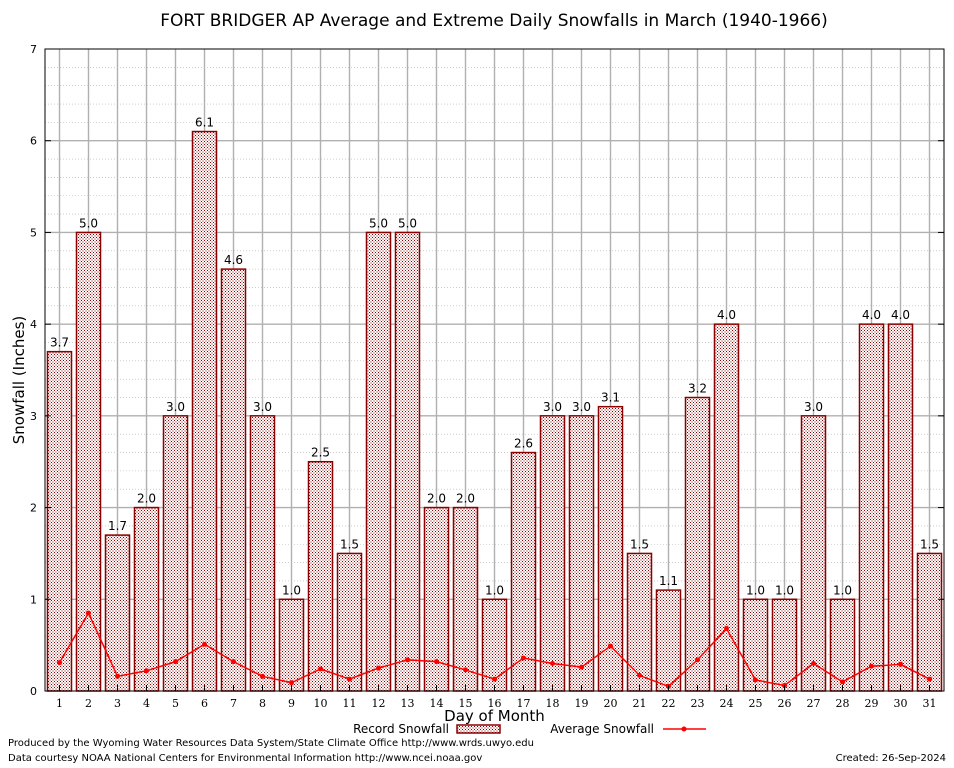 Image resolution: width=954 pixels, height=768 pixels. Describe the element at coordinates (495, 703) in the screenshot. I see `x-tick-label: 16` at that location.